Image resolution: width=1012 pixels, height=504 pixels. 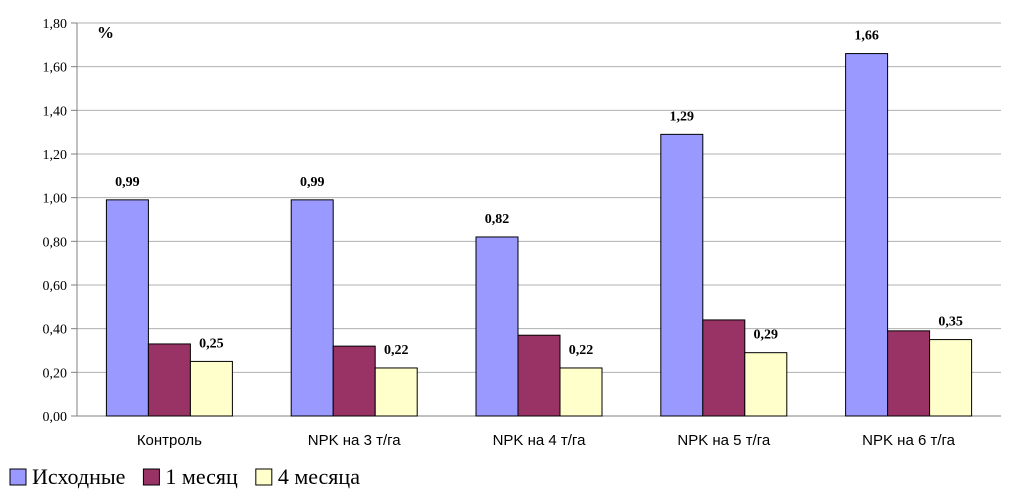 I want to click on data-label: 1,29, so click(x=682, y=116).